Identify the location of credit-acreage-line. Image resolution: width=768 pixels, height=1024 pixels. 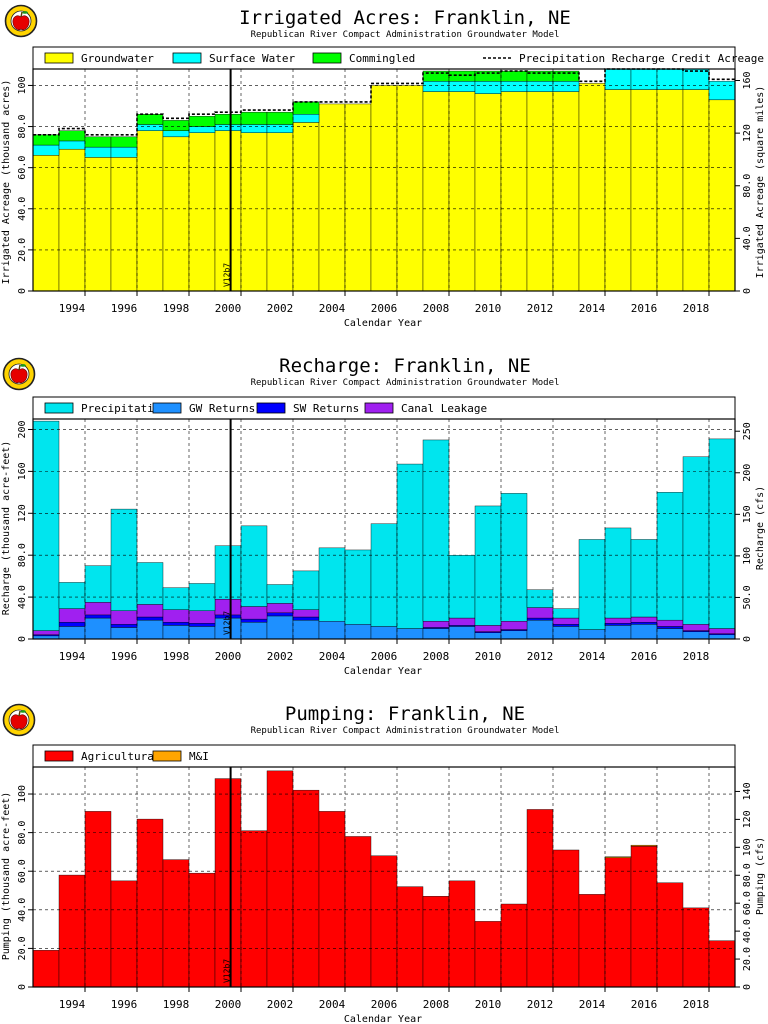
(384, 102).